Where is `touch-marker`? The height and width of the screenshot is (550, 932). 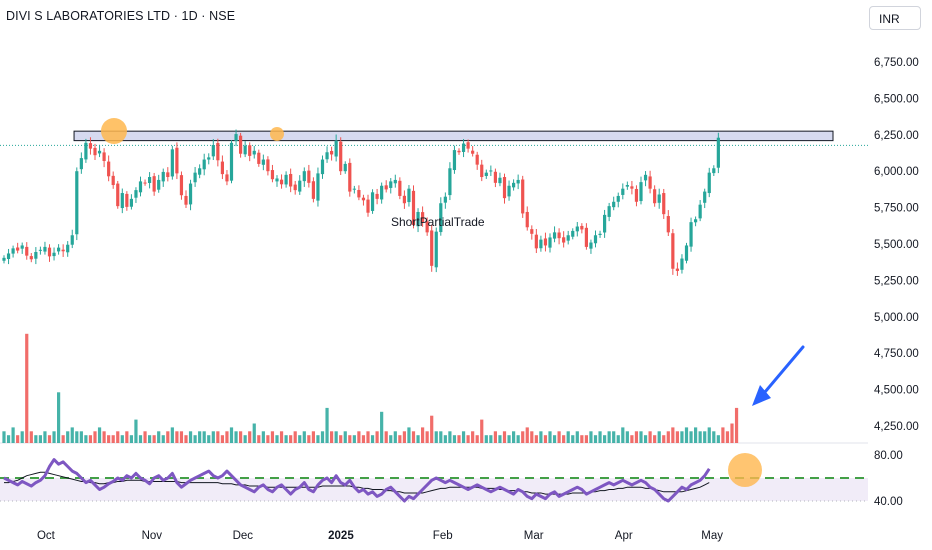
touch-marker is located at coordinates (277, 134).